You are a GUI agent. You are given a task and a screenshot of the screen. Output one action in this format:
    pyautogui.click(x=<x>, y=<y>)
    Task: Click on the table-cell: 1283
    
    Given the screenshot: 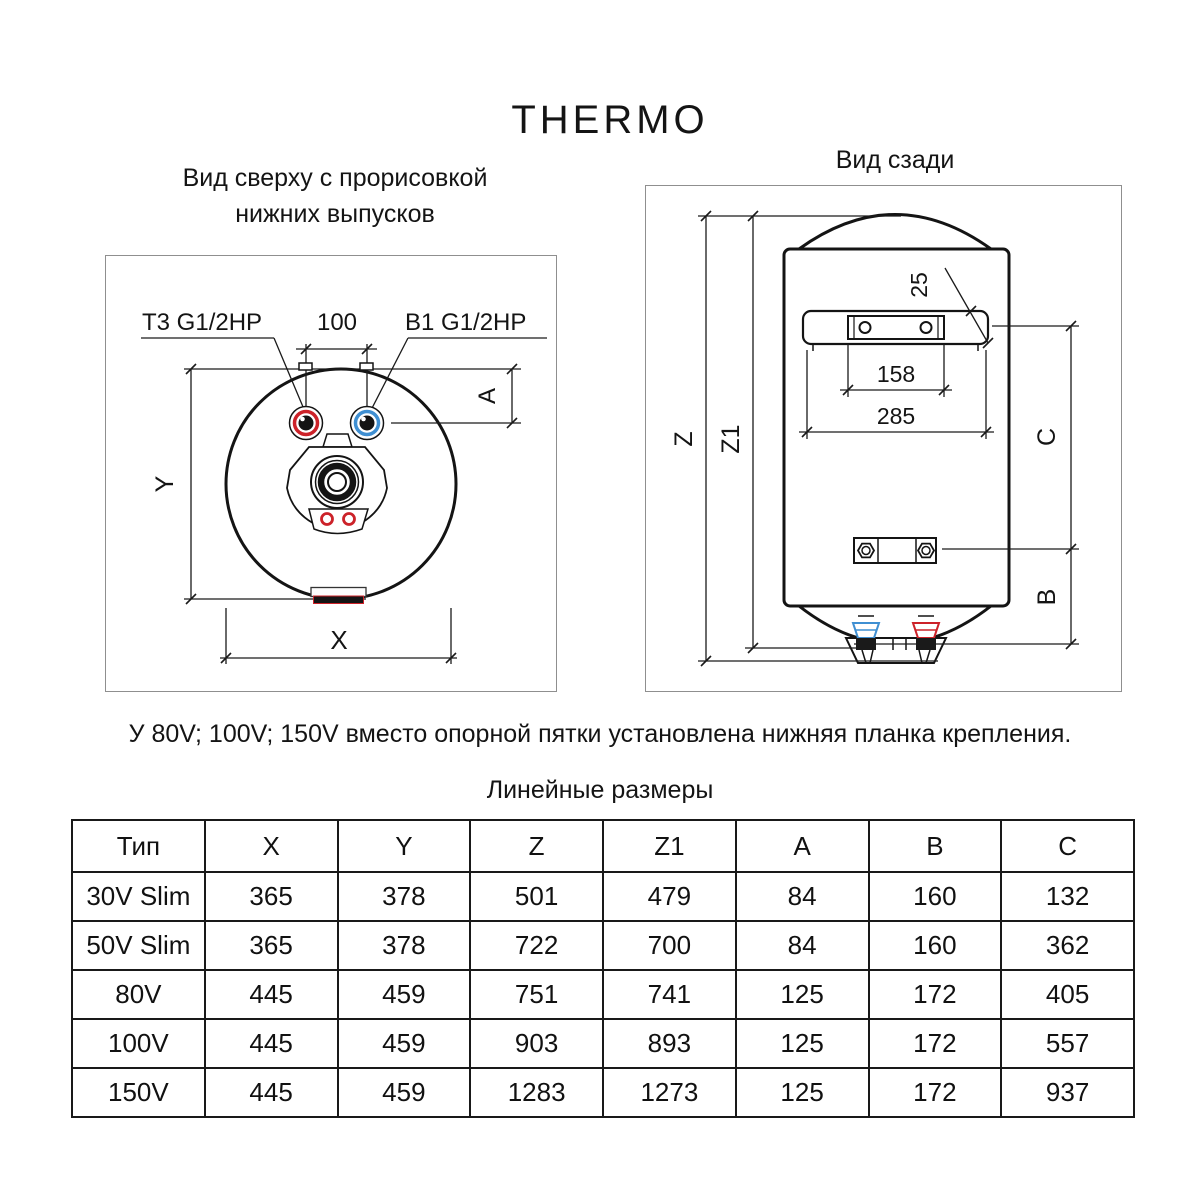 What is the action you would take?
    pyautogui.click(x=536, y=1092)
    